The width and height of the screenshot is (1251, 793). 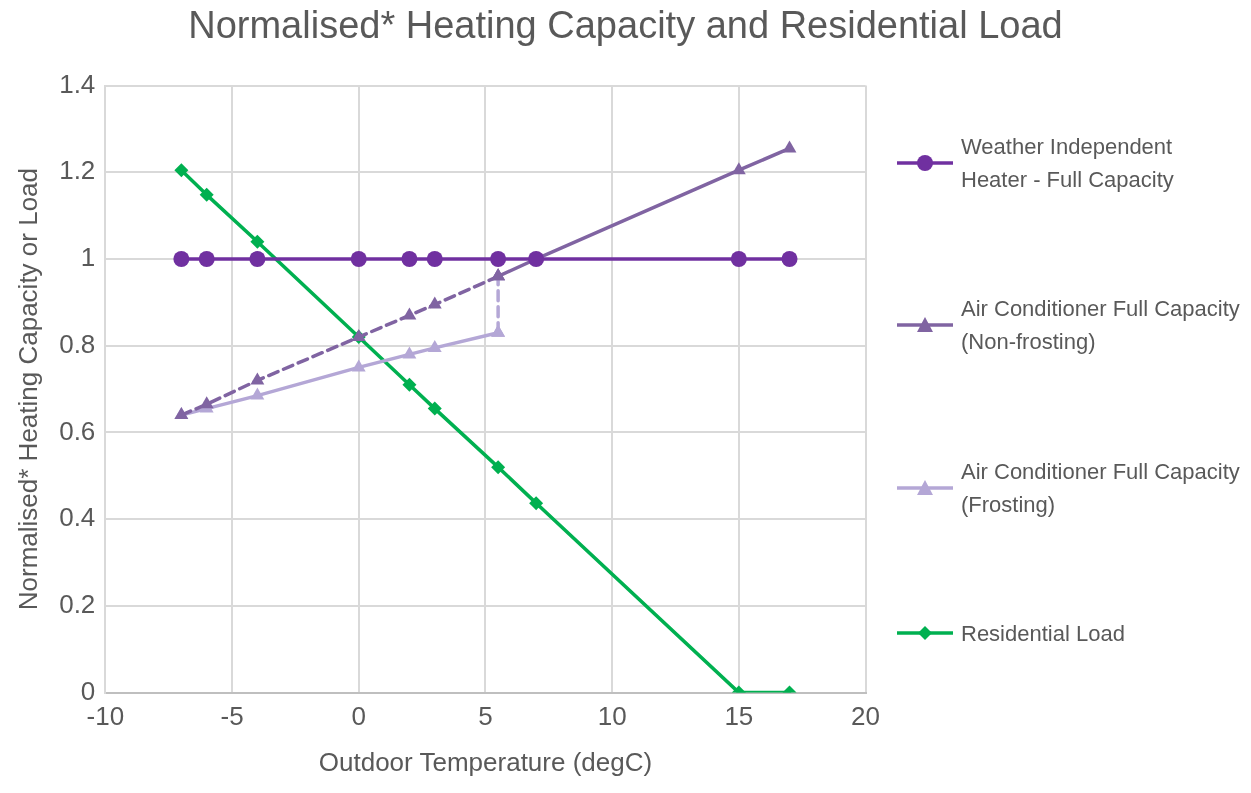 I want to click on x-tick-label: 0, so click(x=358, y=716).